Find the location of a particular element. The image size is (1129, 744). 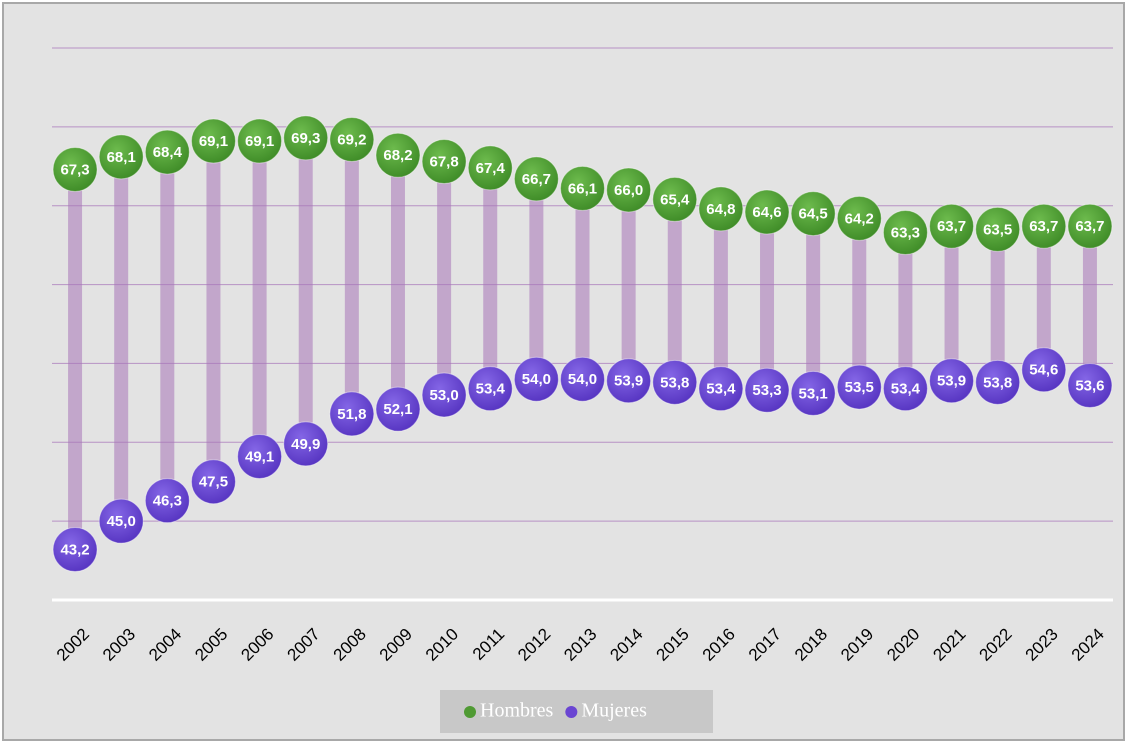

value-label: 53,0 is located at coordinates (444, 395).